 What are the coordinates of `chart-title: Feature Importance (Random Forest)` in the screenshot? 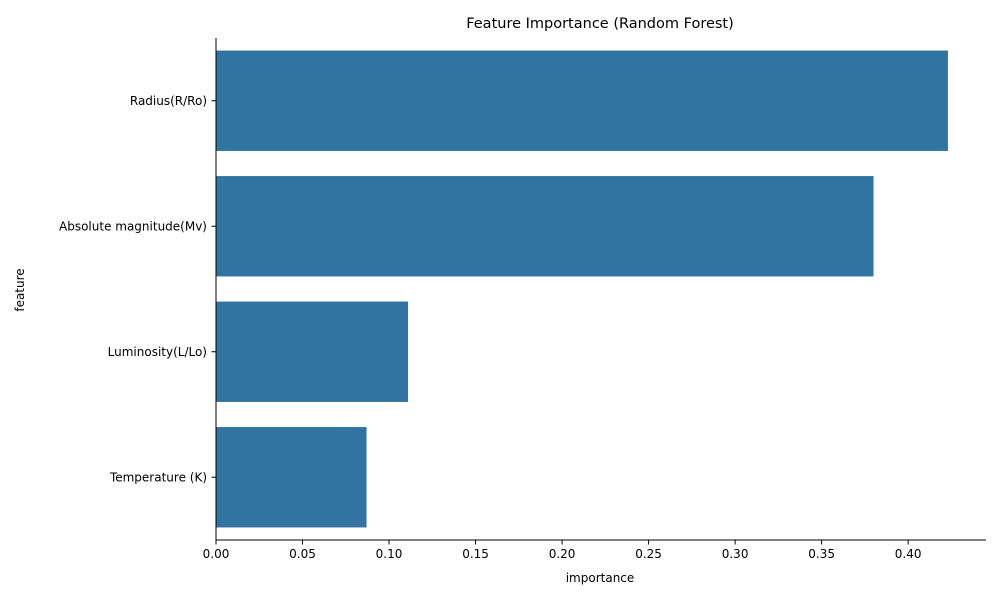 It's located at (600, 24).